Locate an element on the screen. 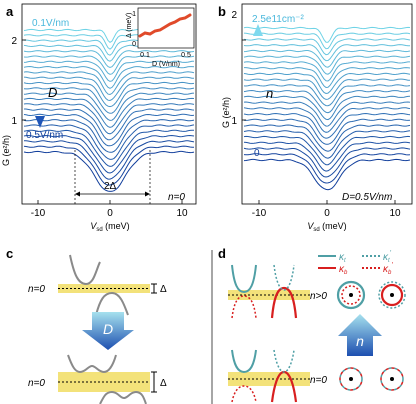  panel-d-n-block-arrow is located at coordinates (360, 335).